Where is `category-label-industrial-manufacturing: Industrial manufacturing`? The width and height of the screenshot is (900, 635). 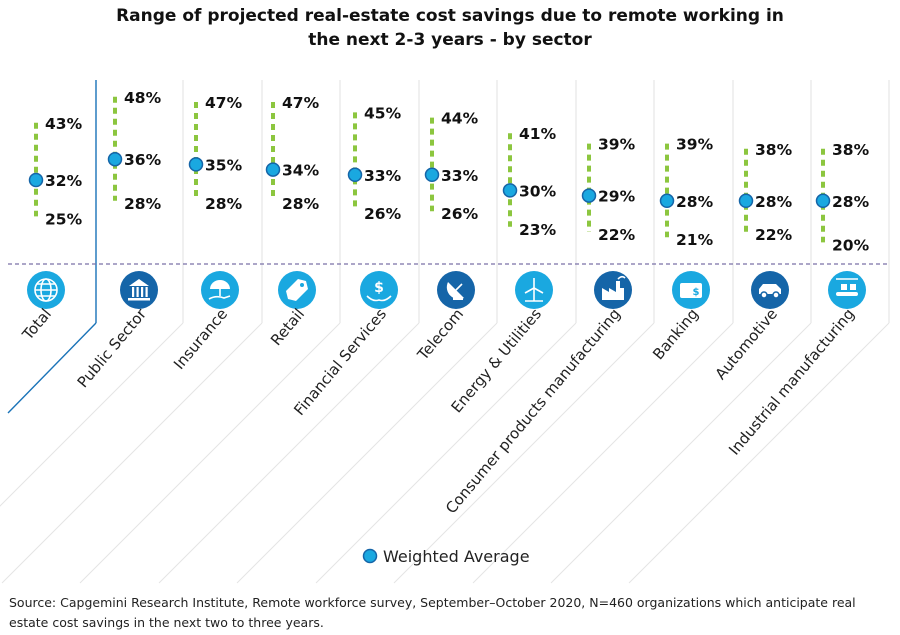 category-label-industrial-manufacturing: Industrial manufacturing is located at coordinates (791, 382).